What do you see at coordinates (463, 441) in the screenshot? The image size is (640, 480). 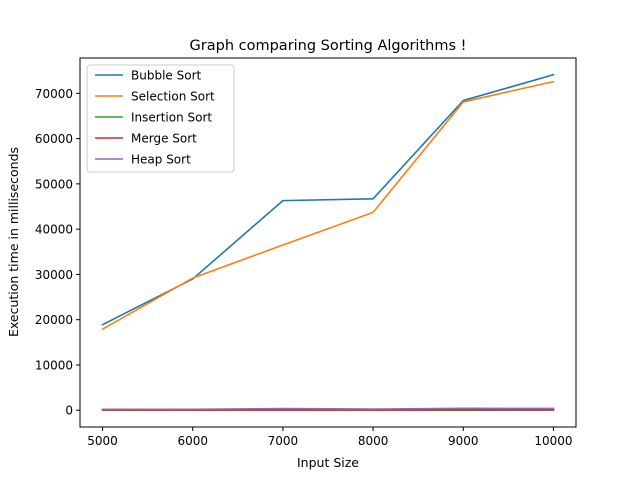 I see `x-tick-label: 9000` at bounding box center [463, 441].